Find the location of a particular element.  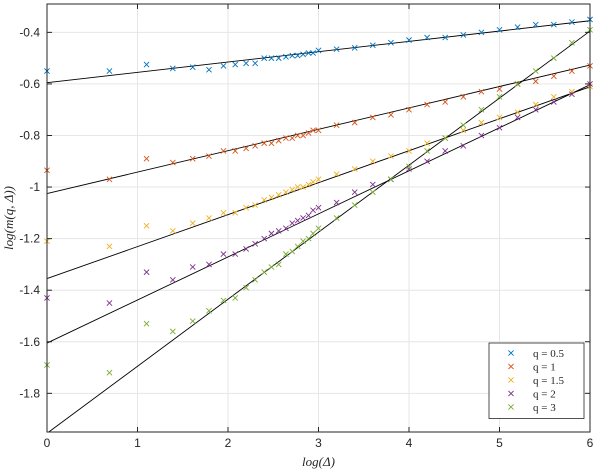

x-axis-label: log(Δ) is located at coordinates (318, 461).